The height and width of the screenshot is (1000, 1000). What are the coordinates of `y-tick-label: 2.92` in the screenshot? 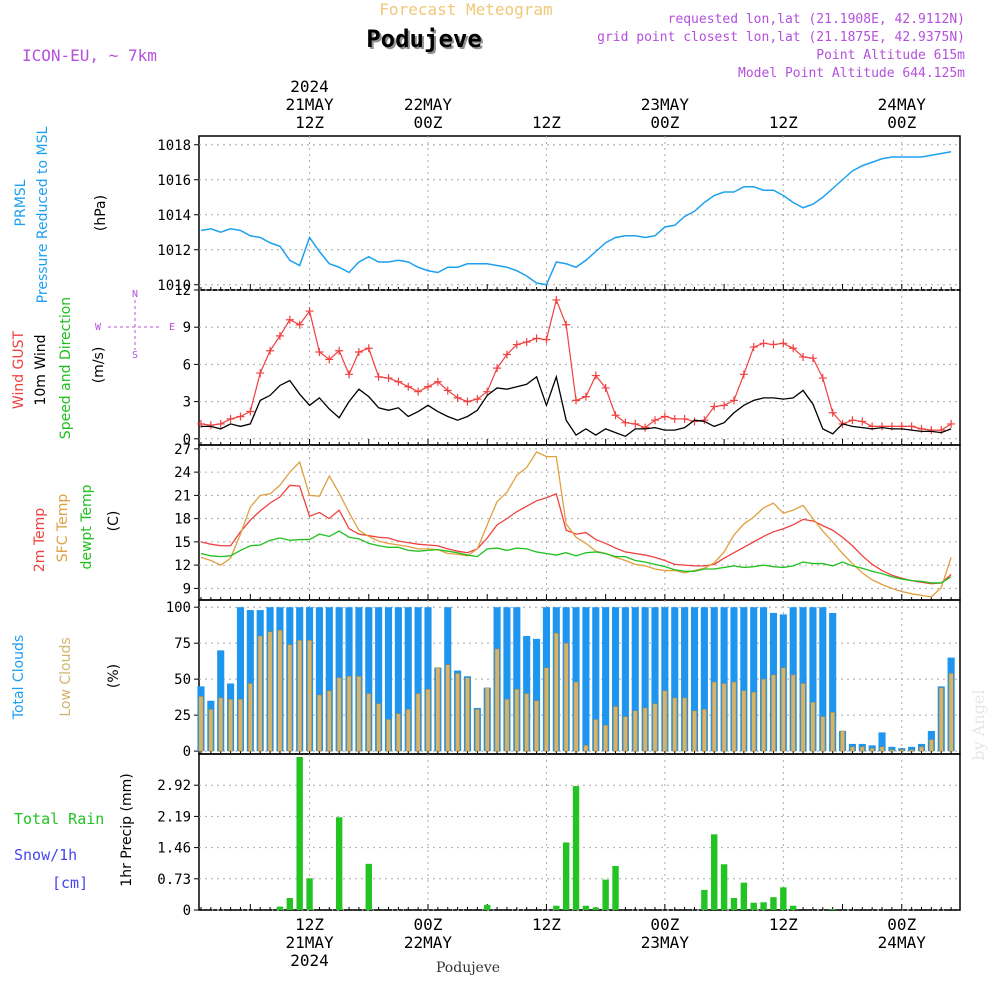 It's located at (174, 786).